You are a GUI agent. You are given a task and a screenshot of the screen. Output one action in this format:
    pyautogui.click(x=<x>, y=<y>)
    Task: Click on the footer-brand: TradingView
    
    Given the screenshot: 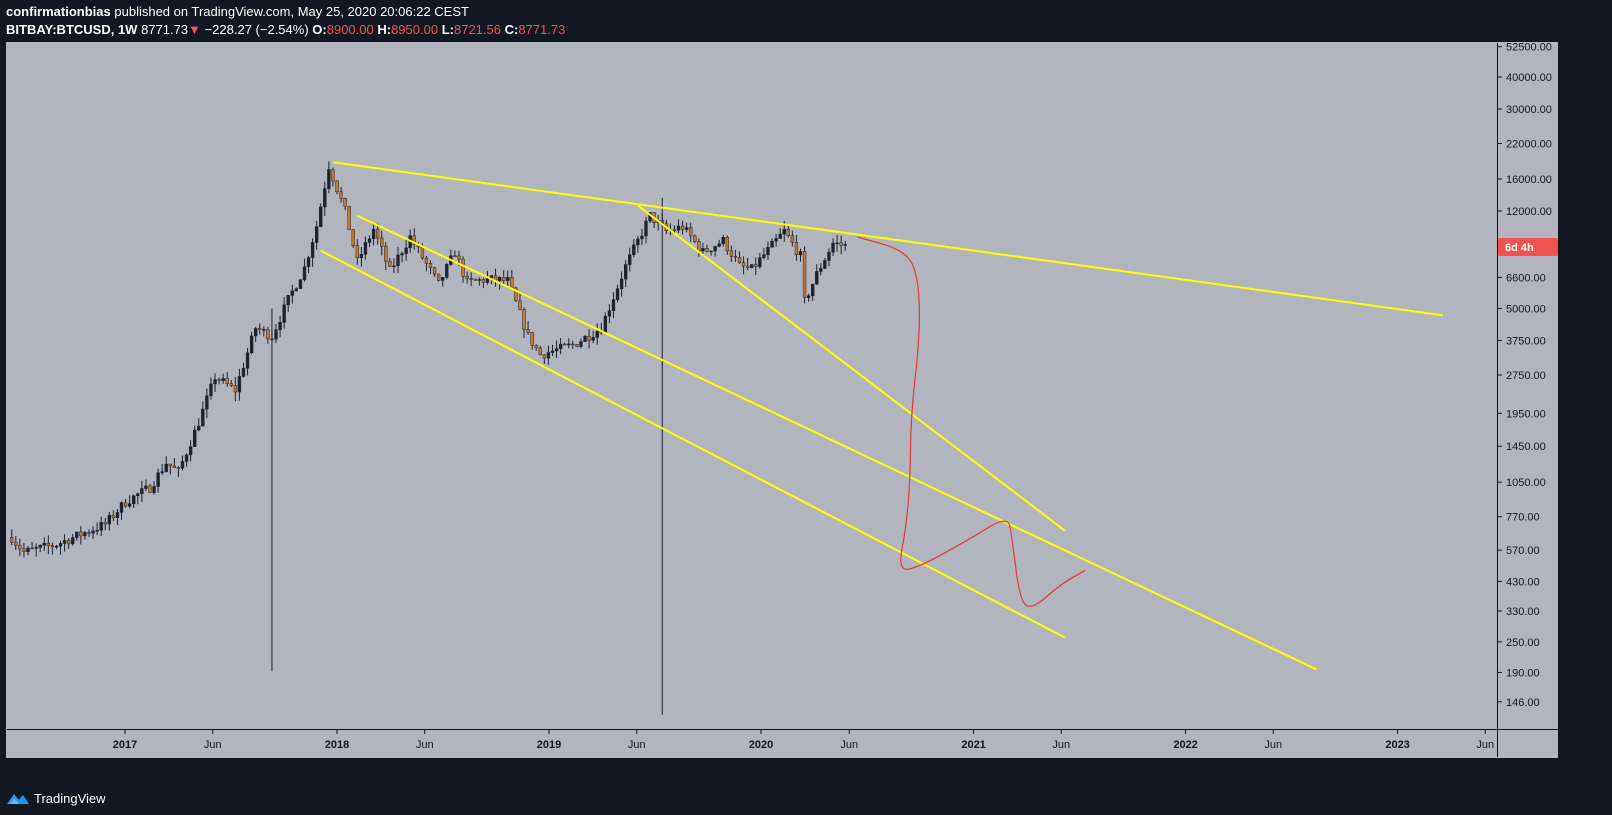 What is the action you would take?
    pyautogui.click(x=56, y=798)
    